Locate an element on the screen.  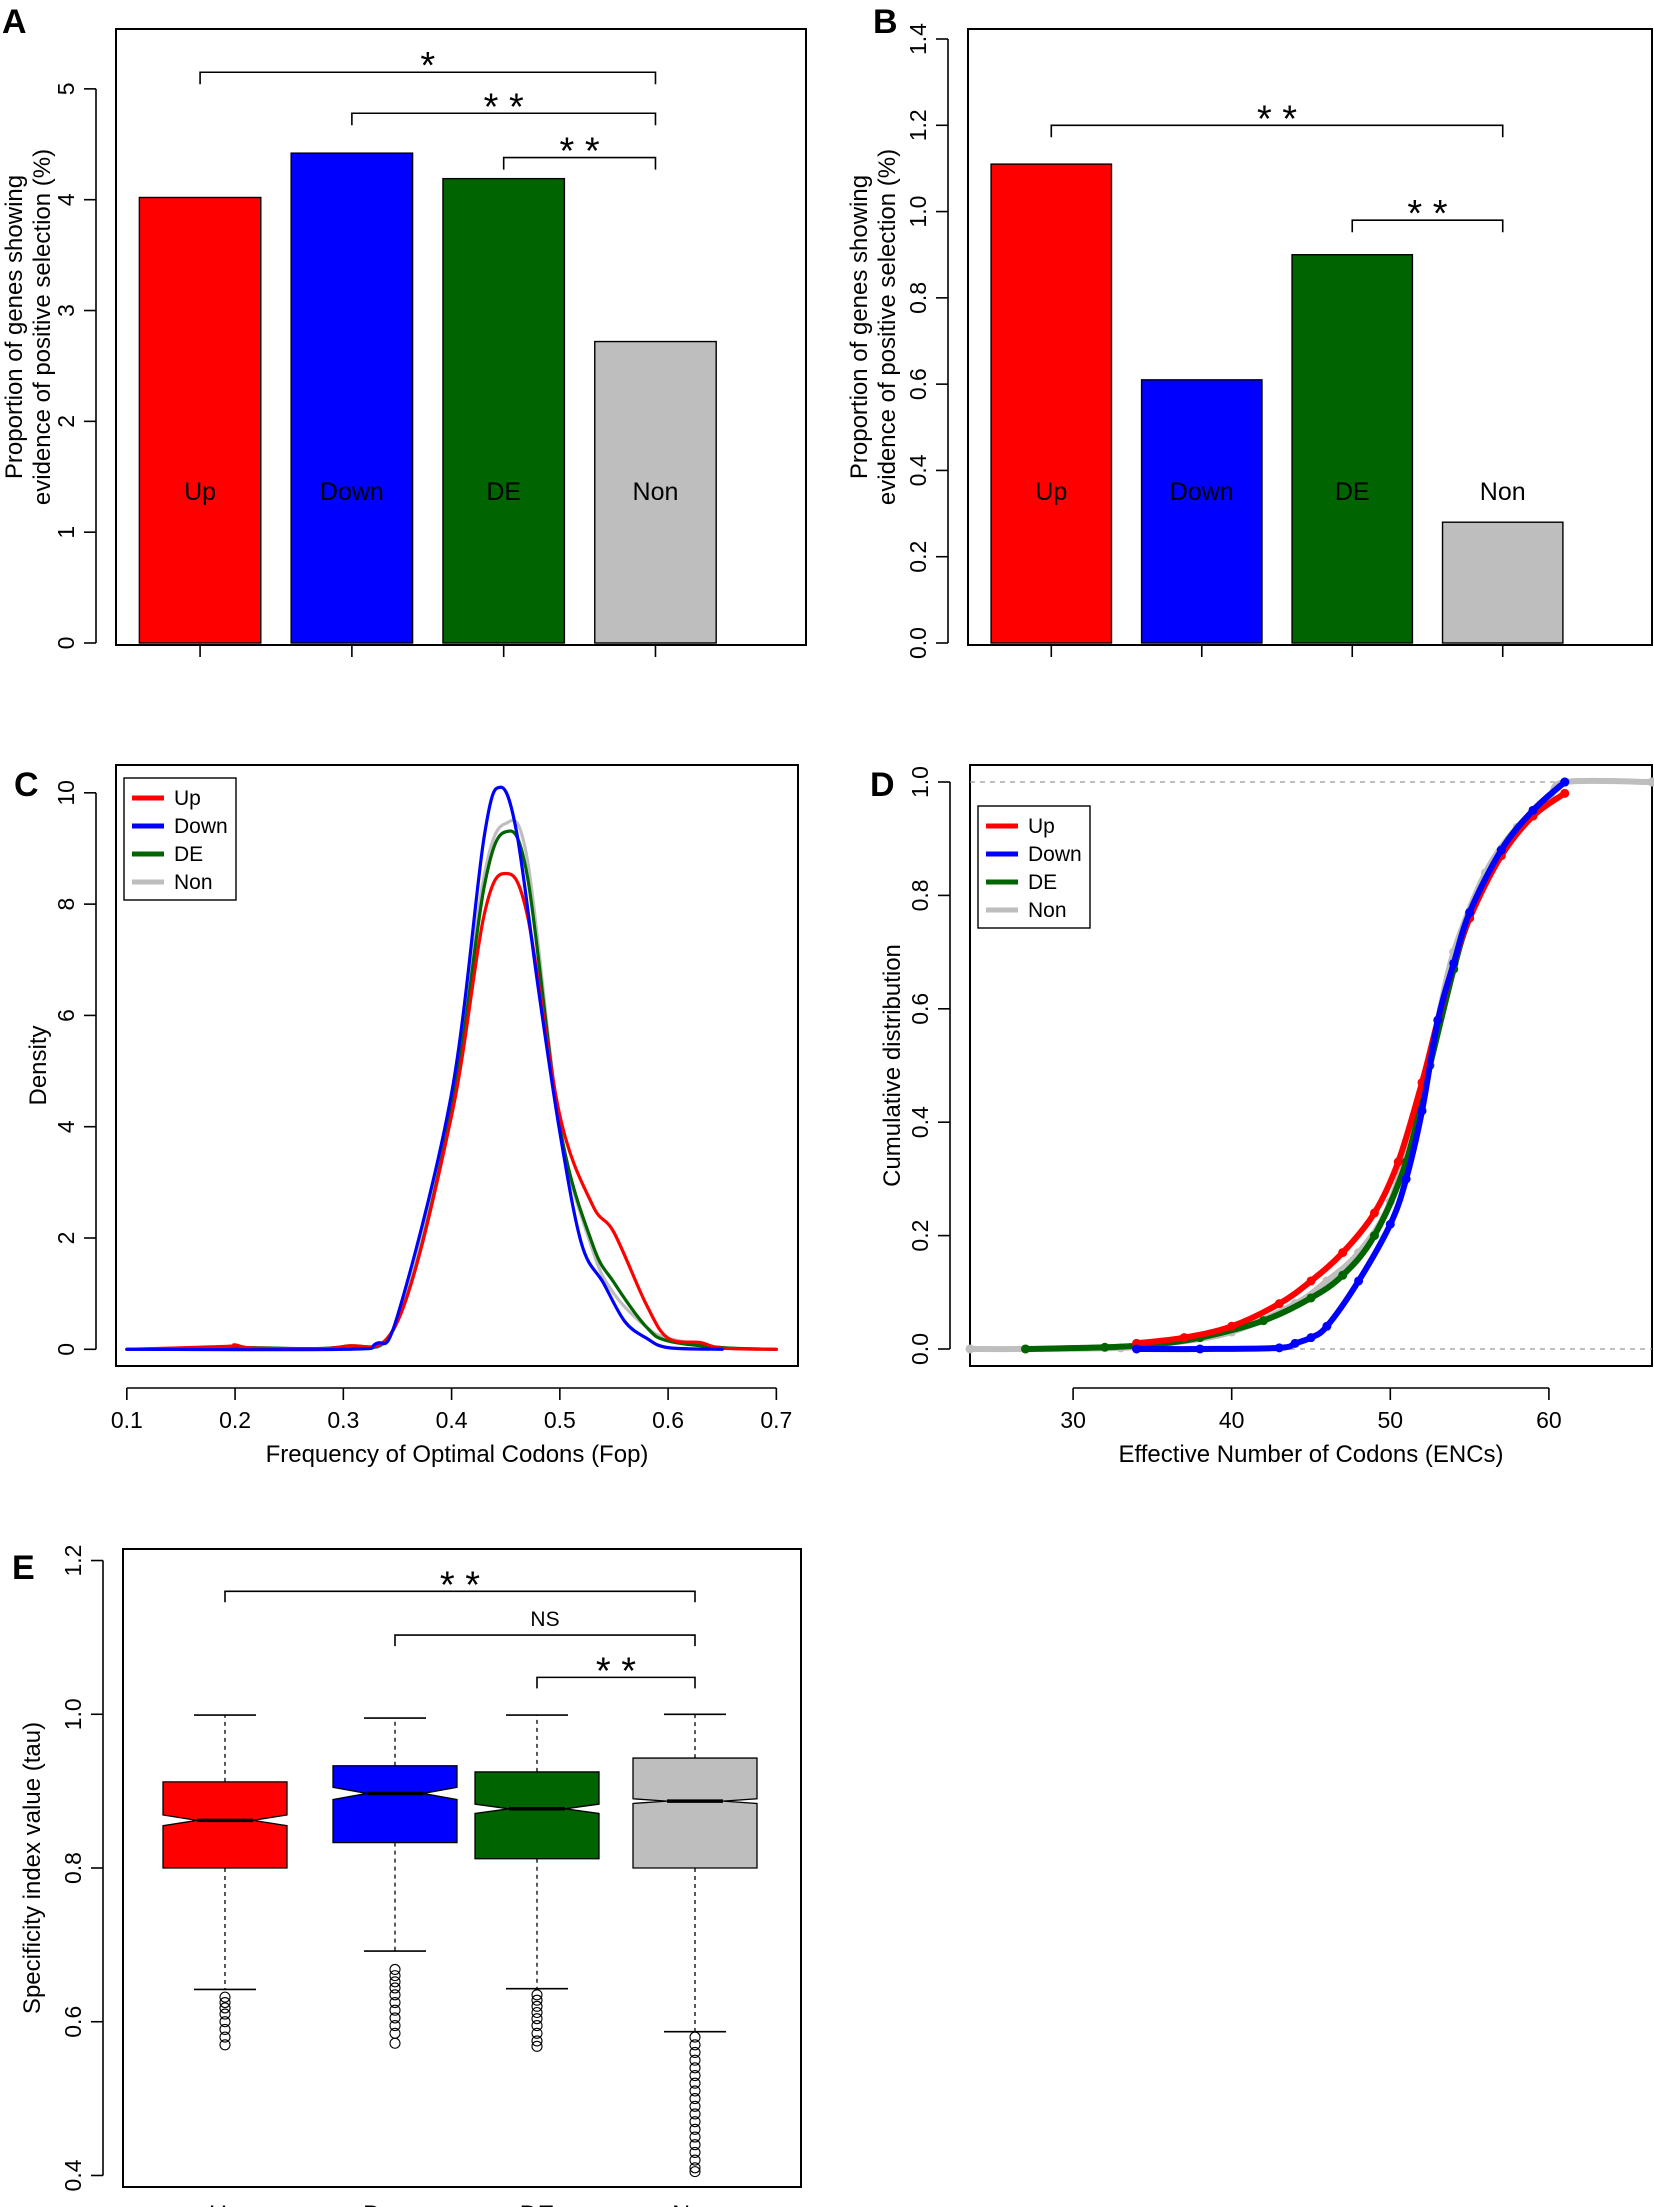
c-y-tick-label: 8 is located at coordinates (66, 904).